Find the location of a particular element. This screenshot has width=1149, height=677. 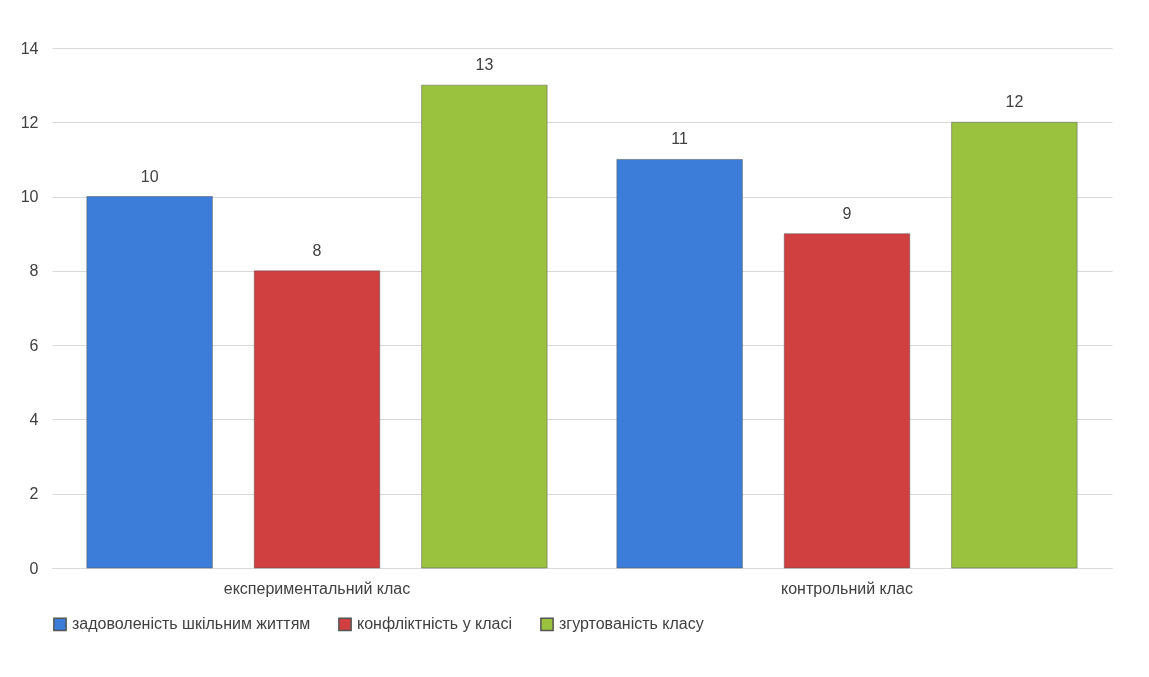

y-tick-label: 10 is located at coordinates (29, 197).